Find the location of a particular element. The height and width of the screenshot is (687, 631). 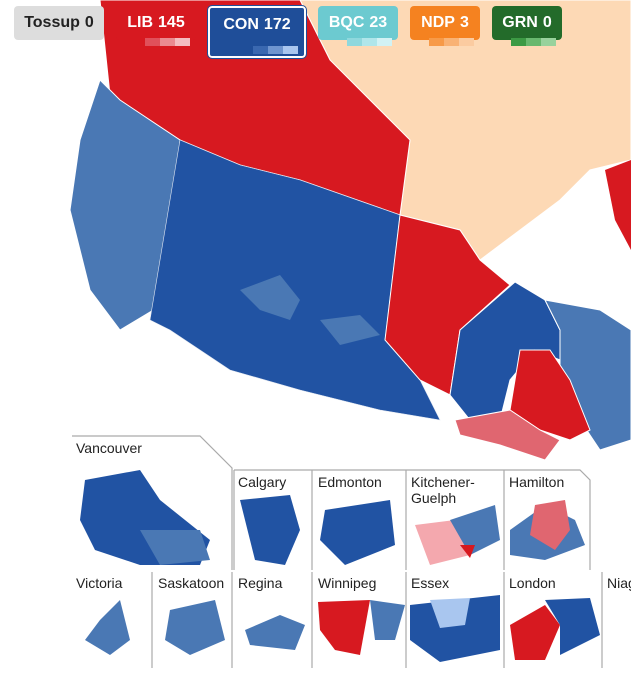

inset-label: Calgary is located at coordinates (262, 482).